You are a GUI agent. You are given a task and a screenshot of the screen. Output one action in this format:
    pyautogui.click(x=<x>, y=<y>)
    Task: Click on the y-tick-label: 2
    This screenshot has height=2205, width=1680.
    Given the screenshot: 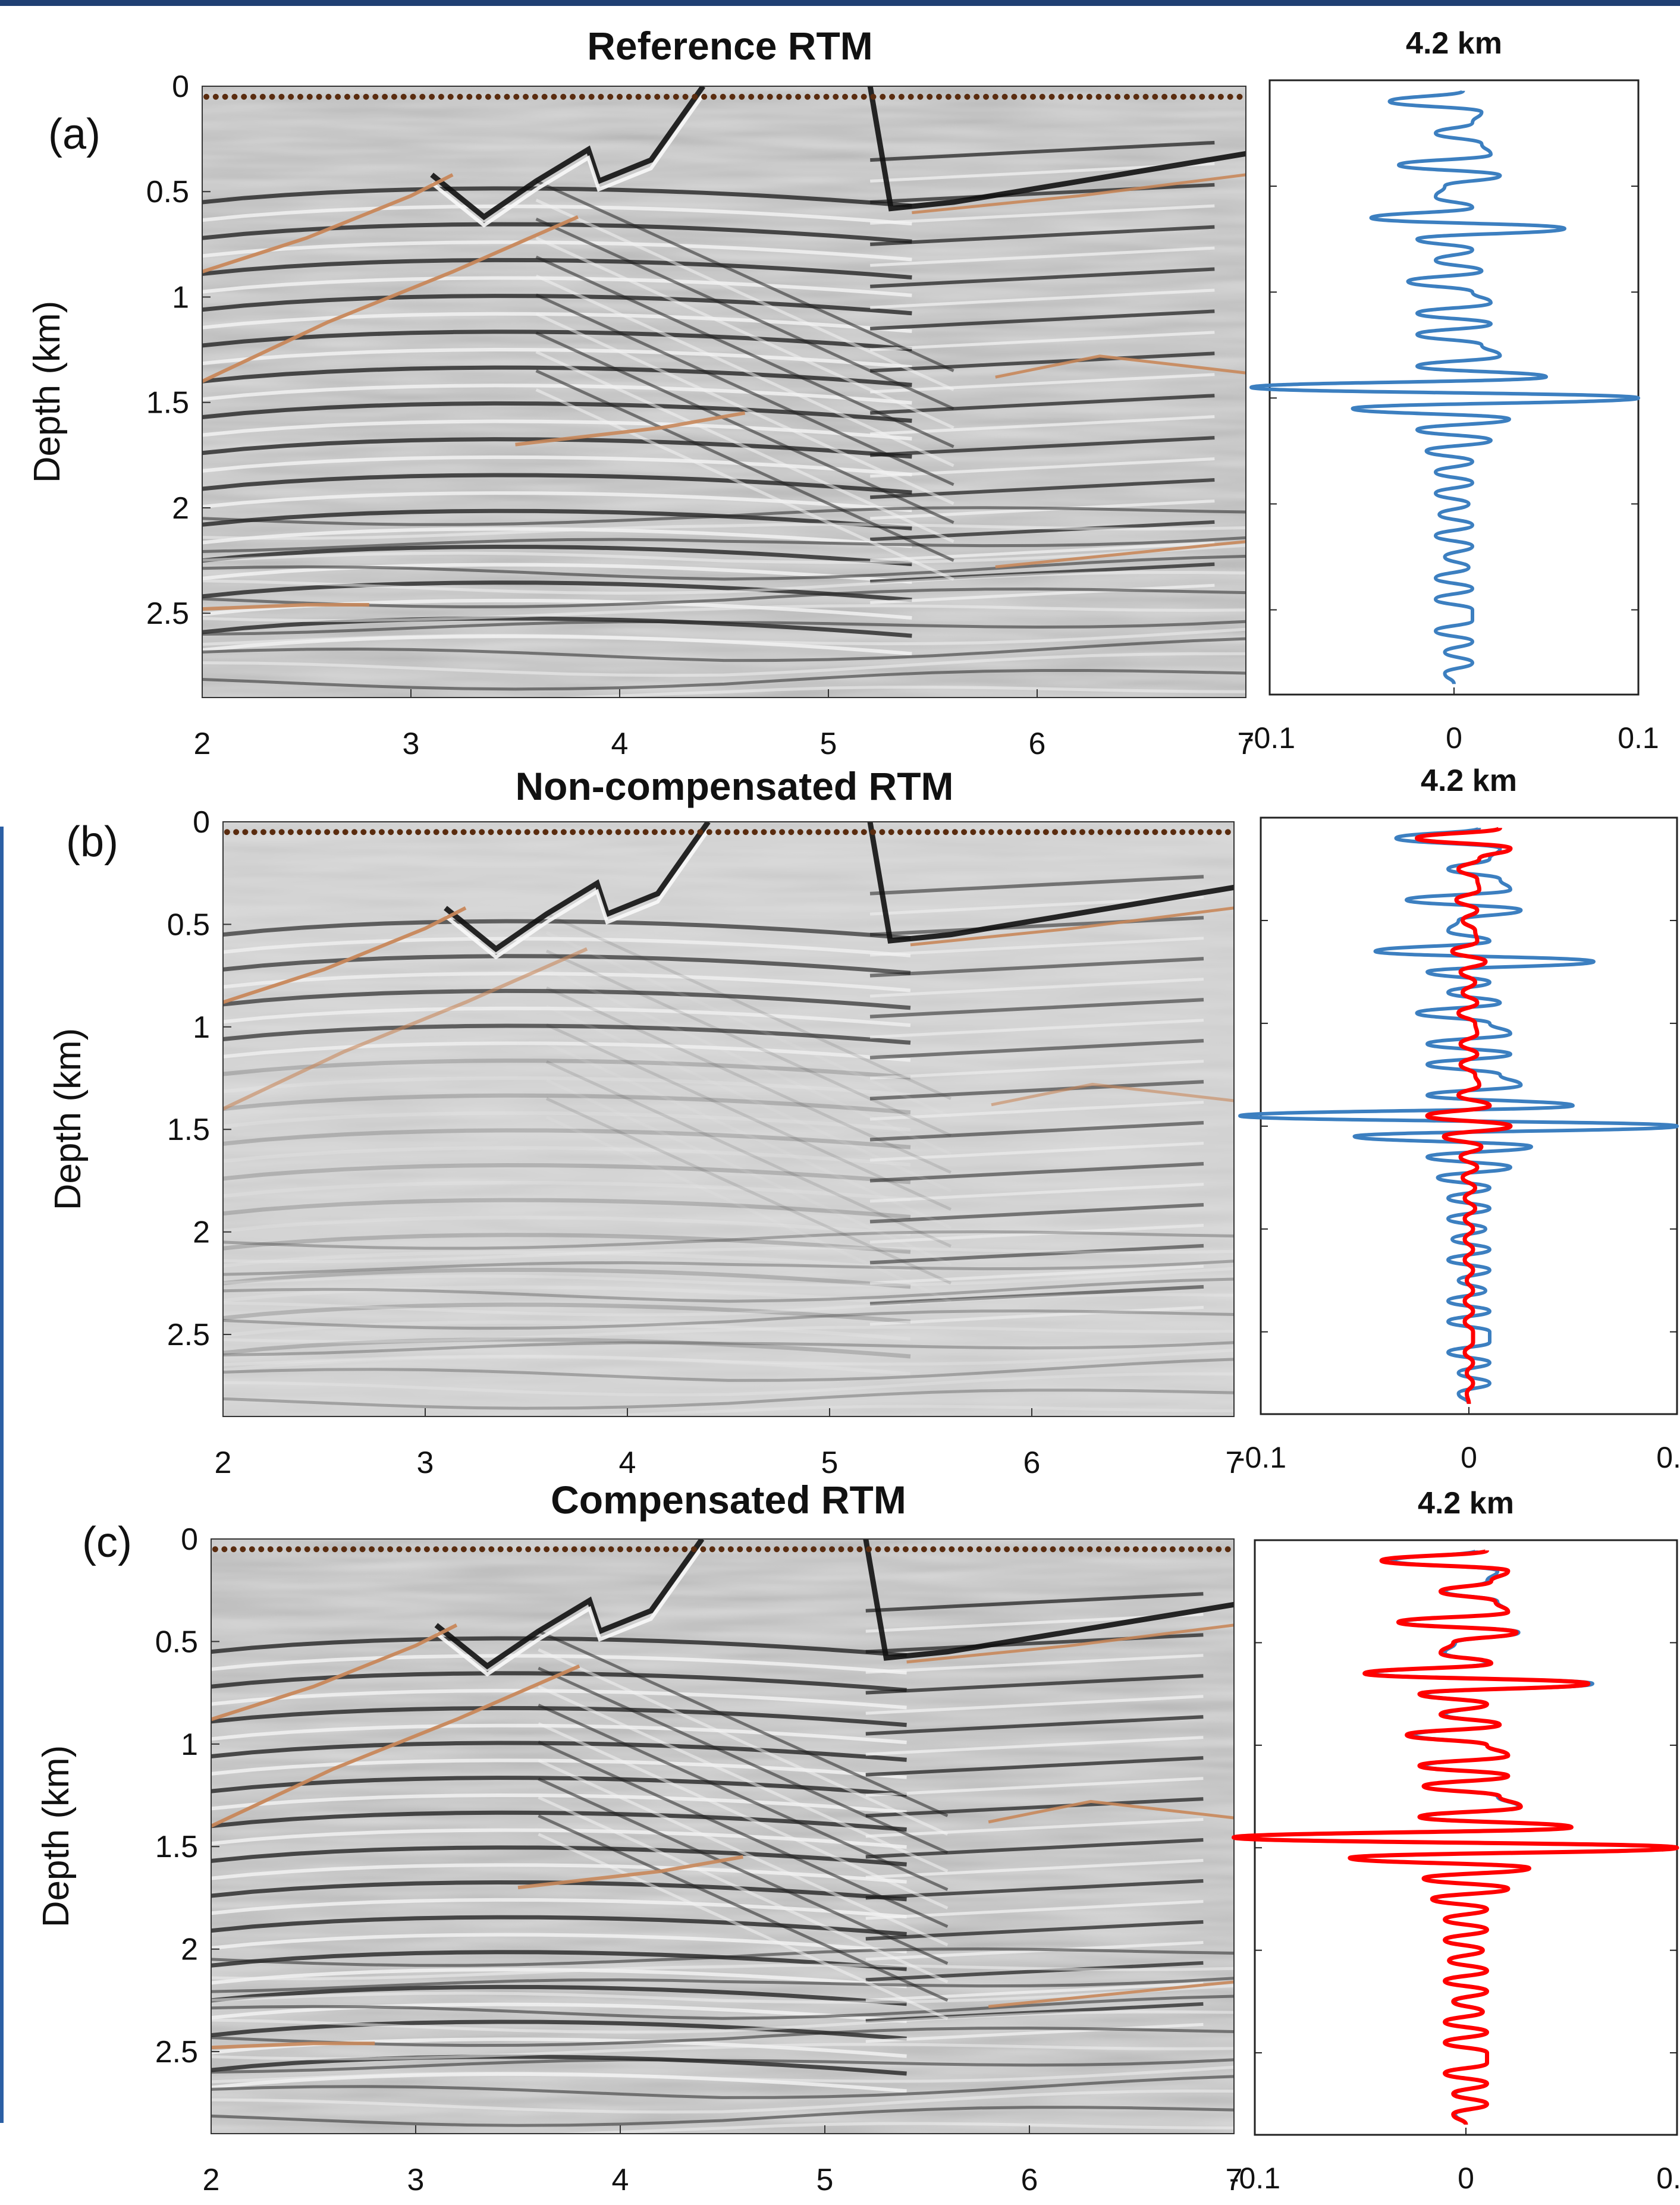 What is the action you would take?
    pyautogui.click(x=189, y=1950)
    